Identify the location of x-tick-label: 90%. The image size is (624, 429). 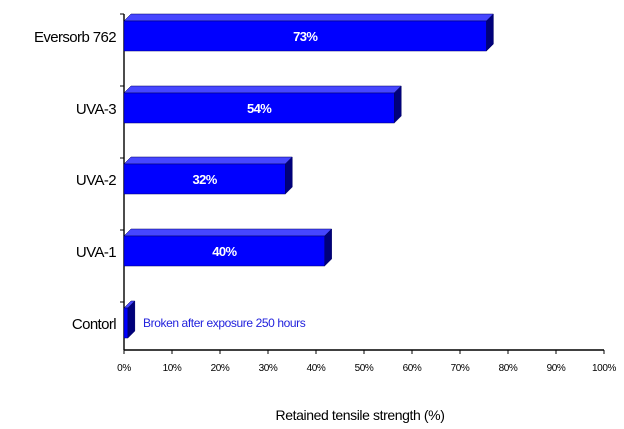
(556, 368).